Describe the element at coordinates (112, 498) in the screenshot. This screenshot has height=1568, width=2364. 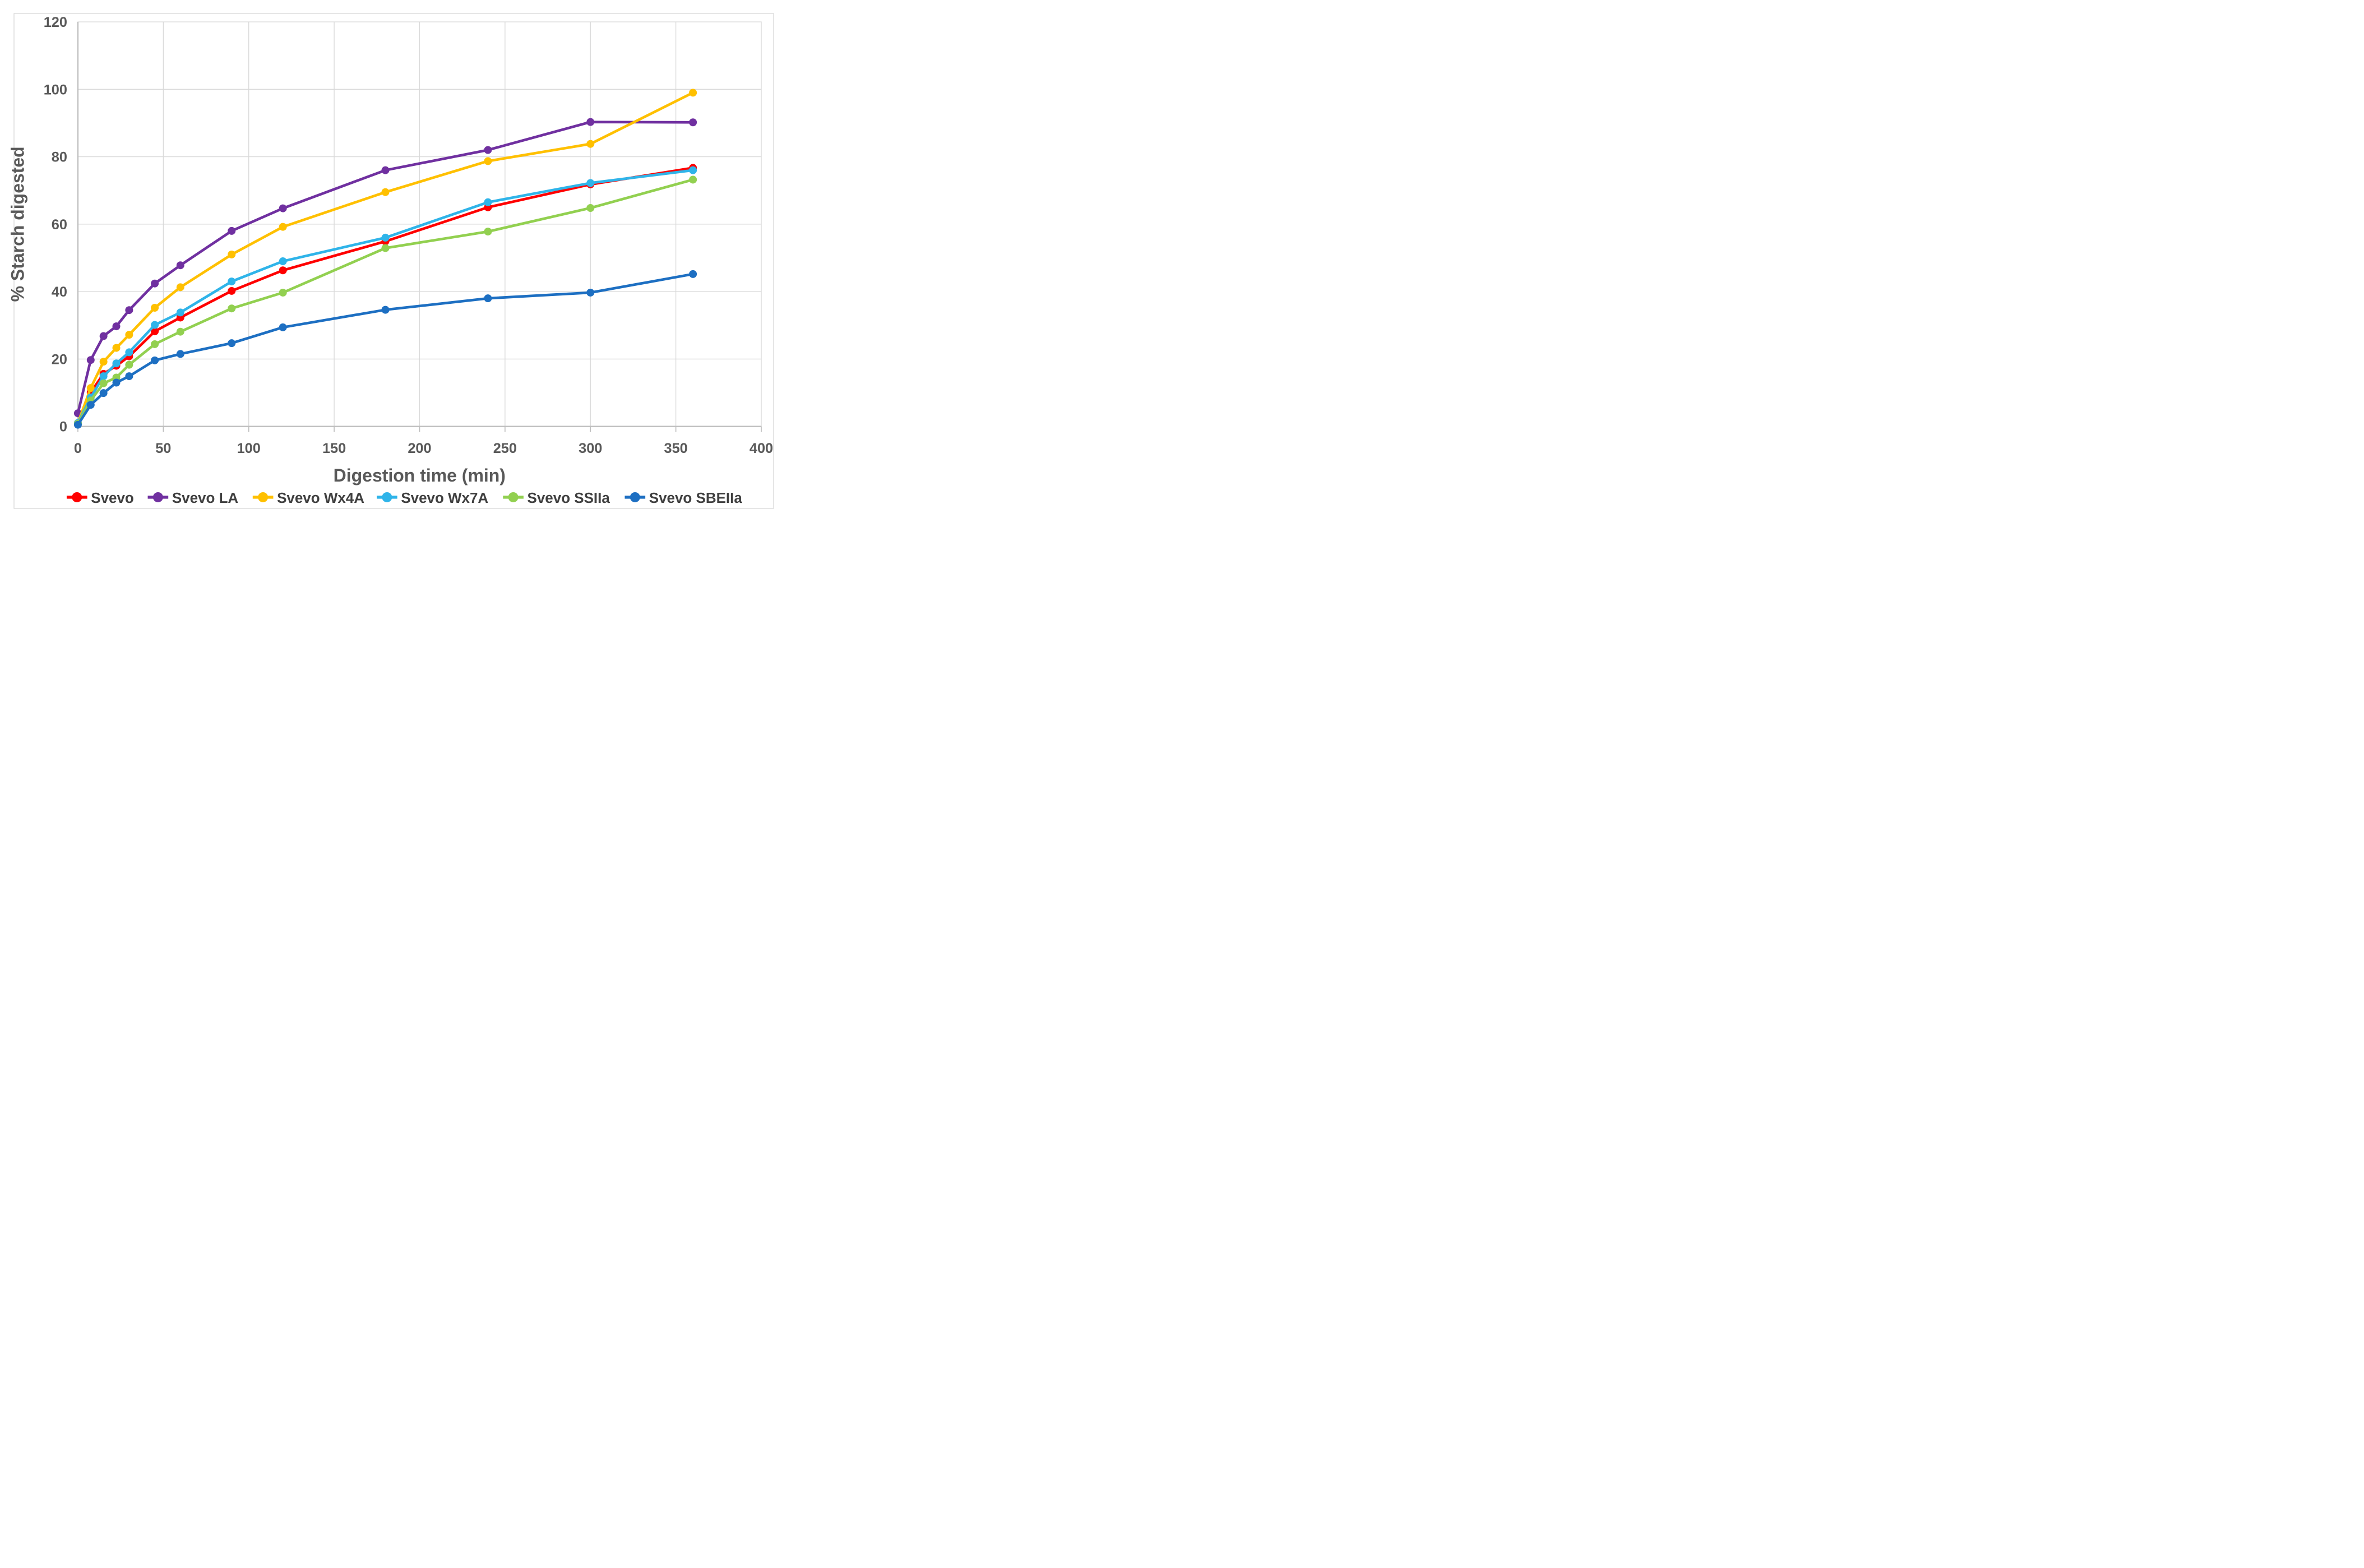
I see `legend-label: Svevo` at that location.